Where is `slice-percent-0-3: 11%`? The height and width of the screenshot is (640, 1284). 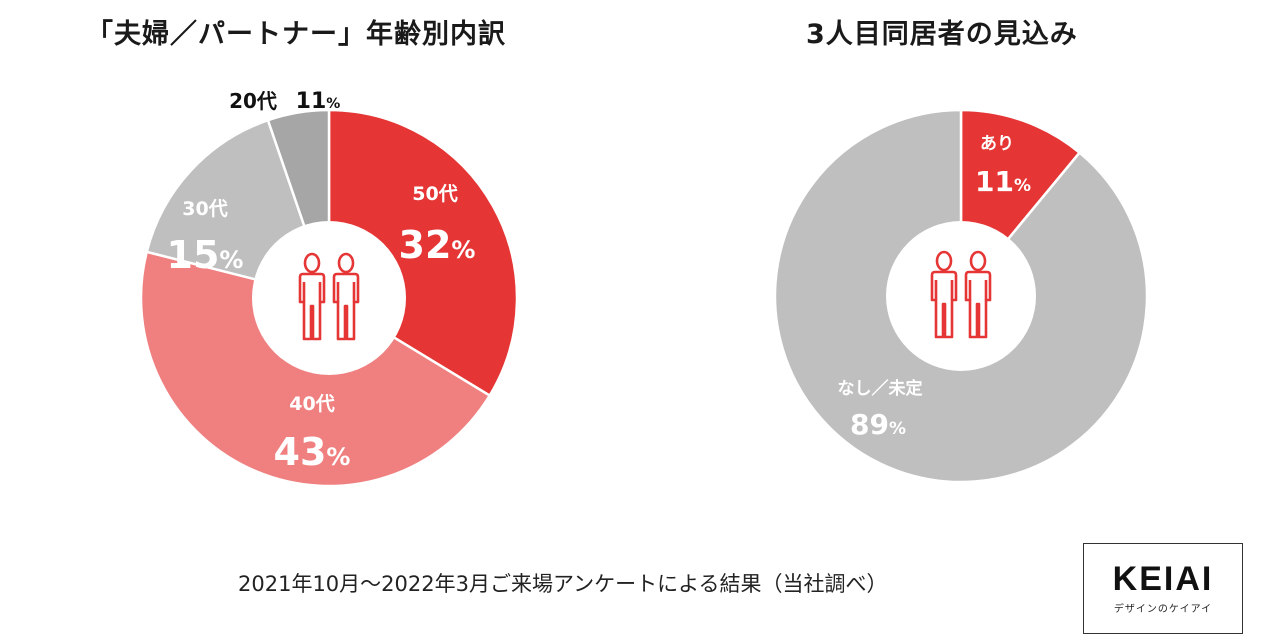 slice-percent-0-3: 11% is located at coordinates (318, 101).